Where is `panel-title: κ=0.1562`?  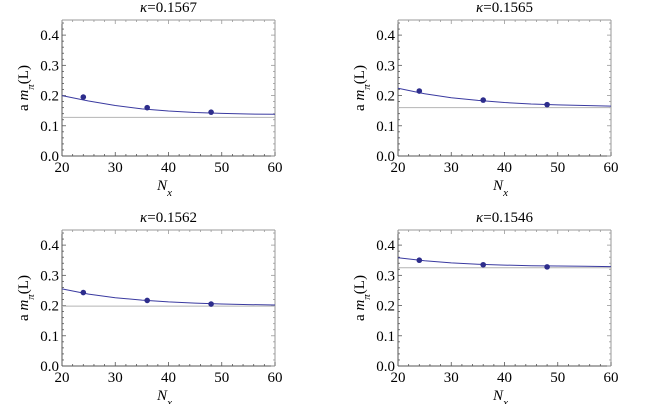
panel-title: κ=0.1562 is located at coordinates (168, 218).